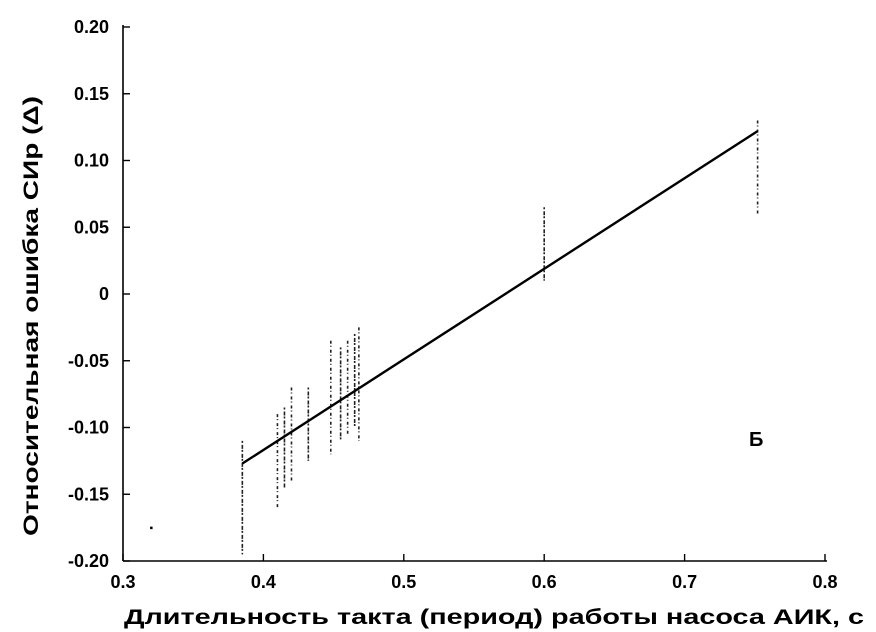 This screenshot has width=876, height=632. What do you see at coordinates (88, 361) in the screenshot?
I see `y-tick-label: -0.05` at bounding box center [88, 361].